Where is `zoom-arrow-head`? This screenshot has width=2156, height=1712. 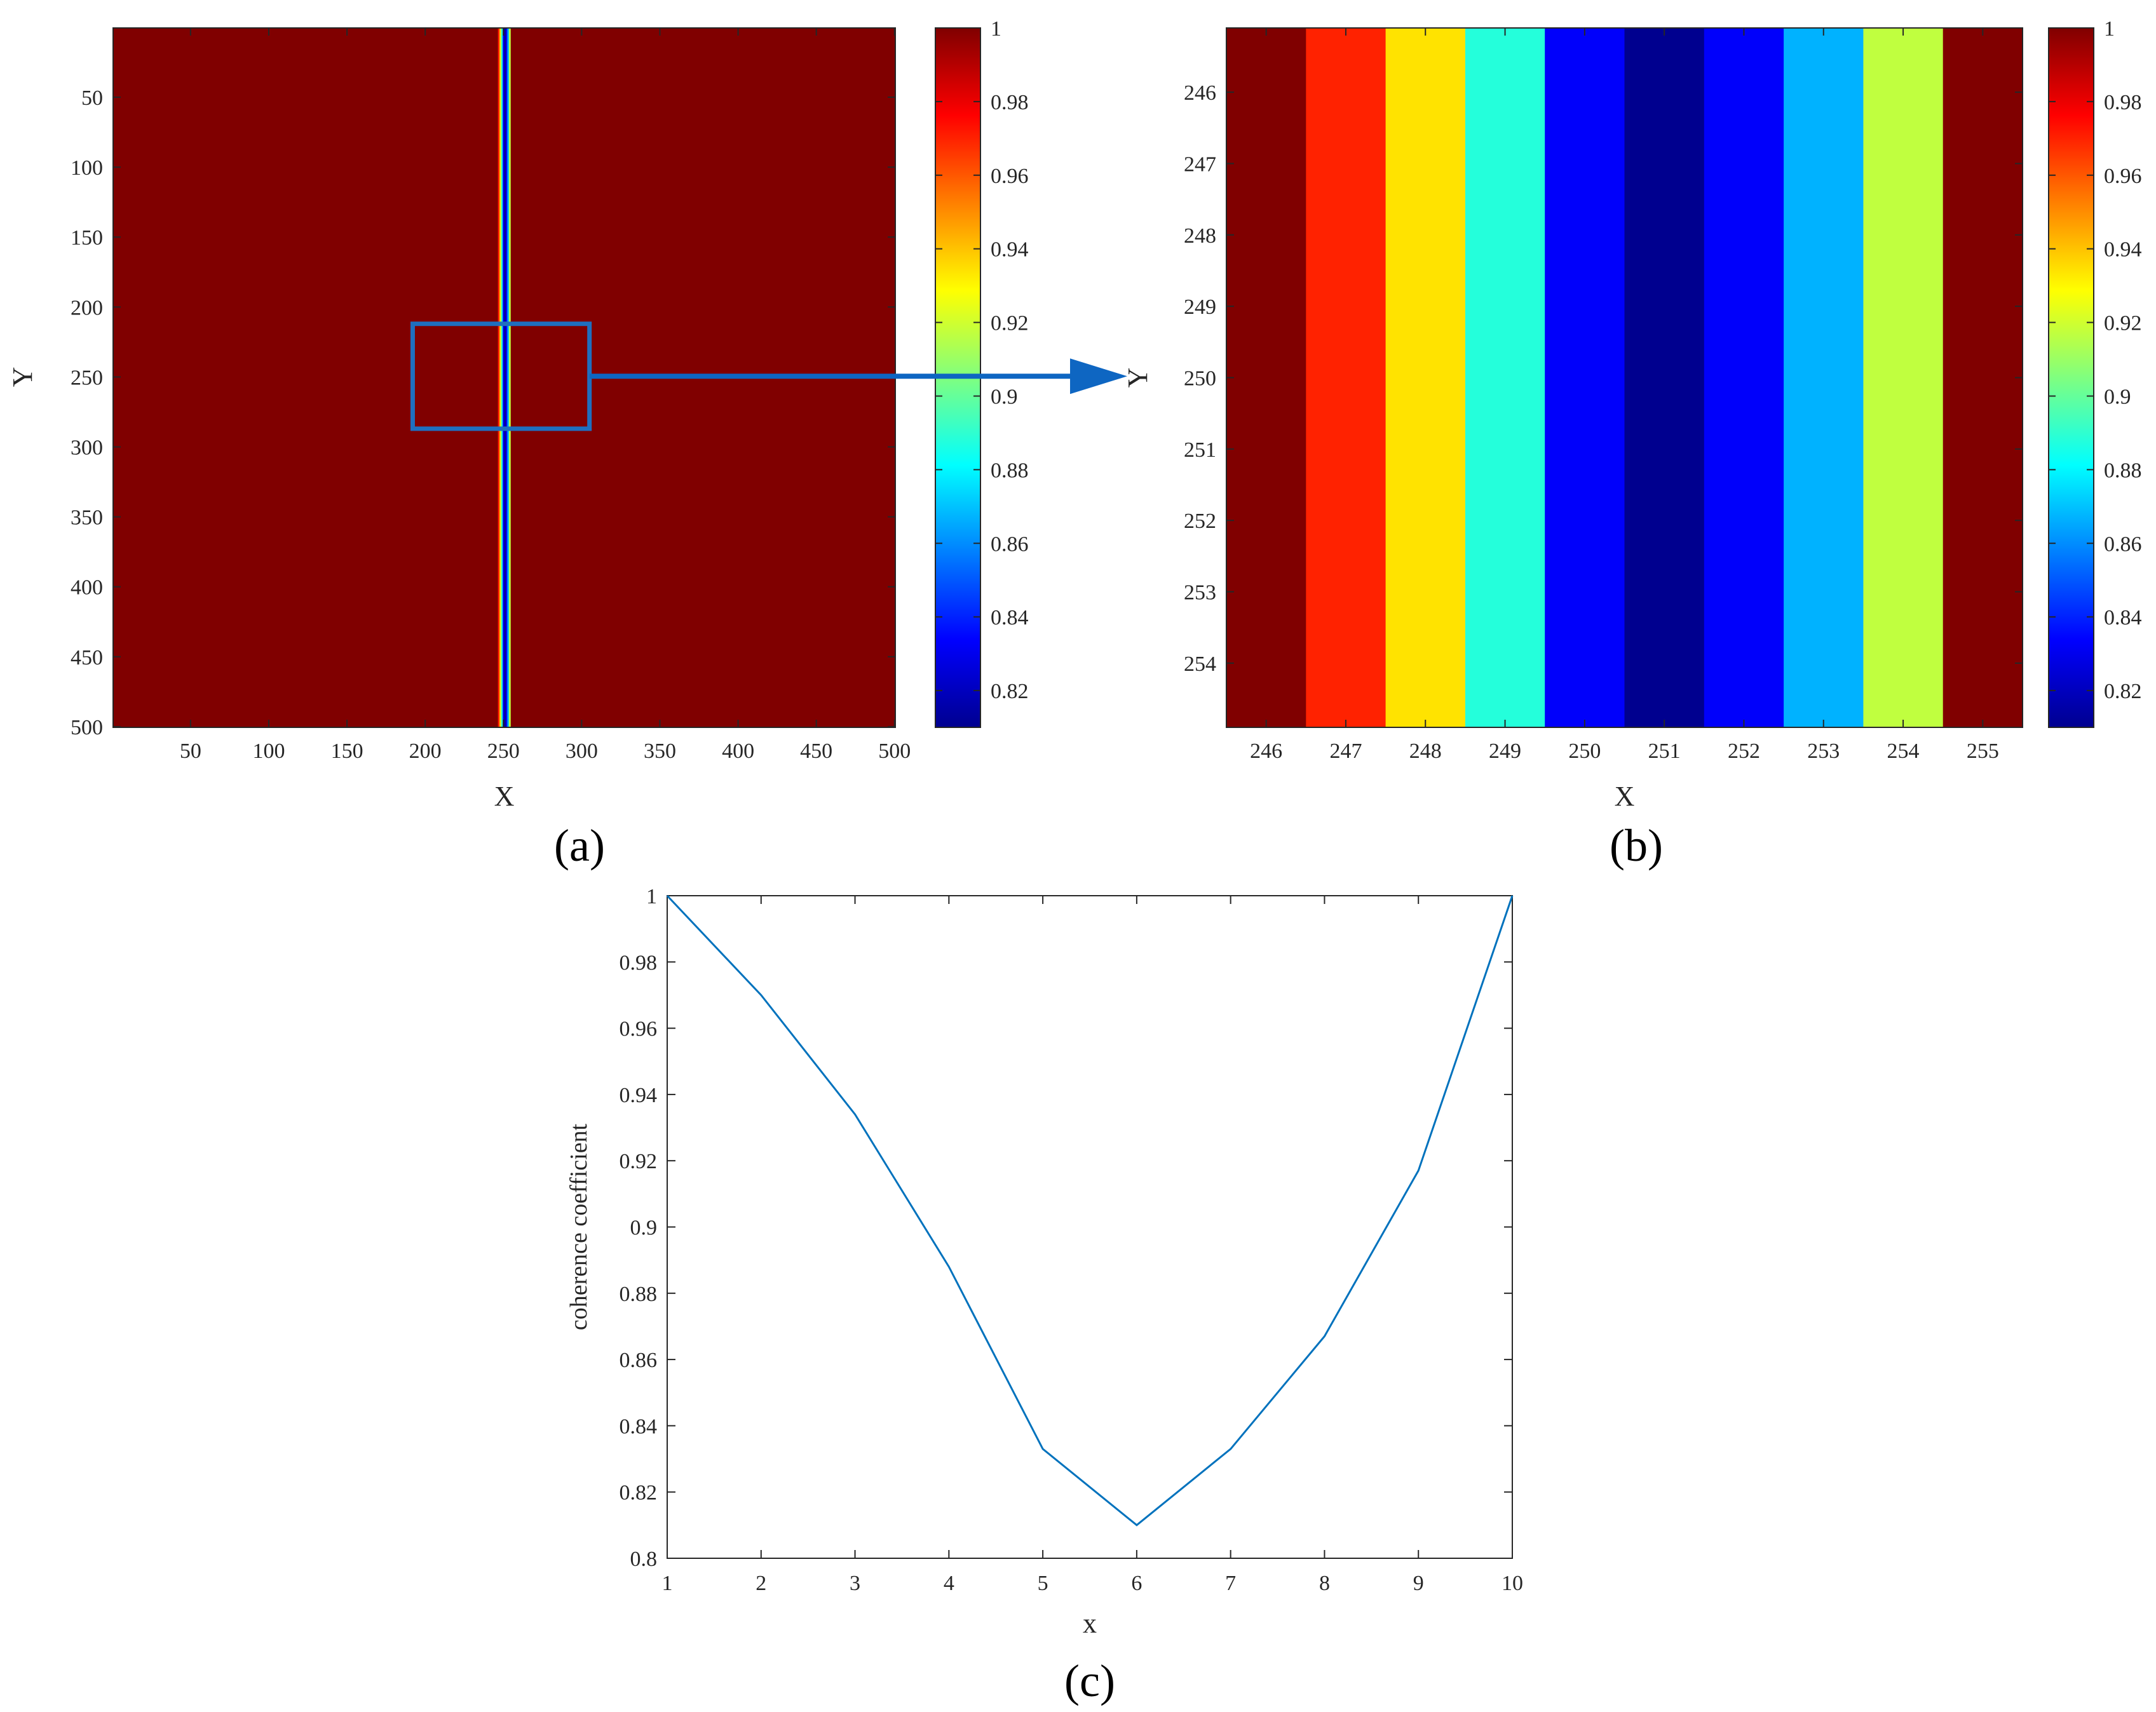
zoom-arrow-head is located at coordinates (1098, 376).